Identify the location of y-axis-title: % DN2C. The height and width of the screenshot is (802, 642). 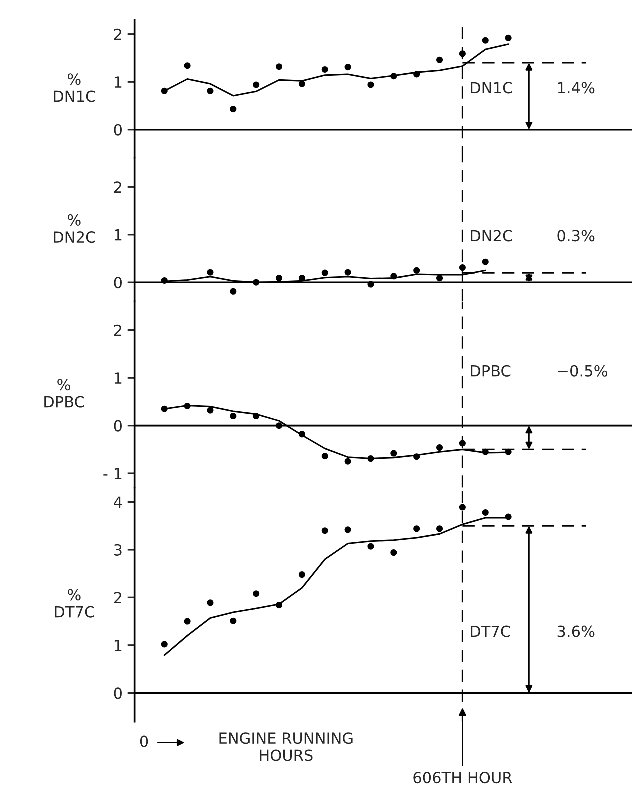
(75, 229).